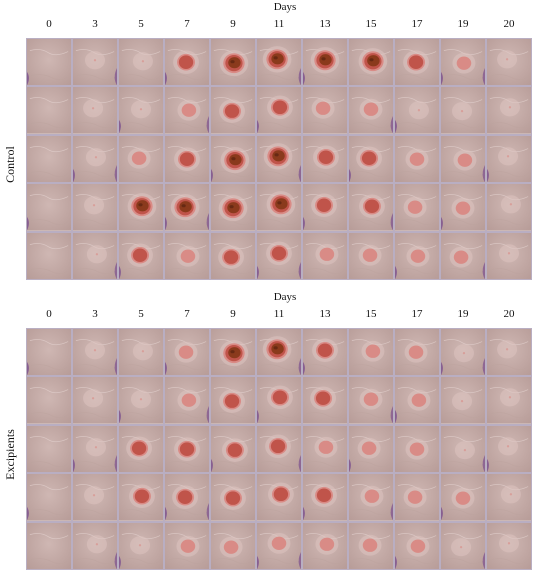 Image resolution: width=550 pixels, height=580 pixels. What do you see at coordinates (9, 164) in the screenshot?
I see `group-label: Control` at bounding box center [9, 164].